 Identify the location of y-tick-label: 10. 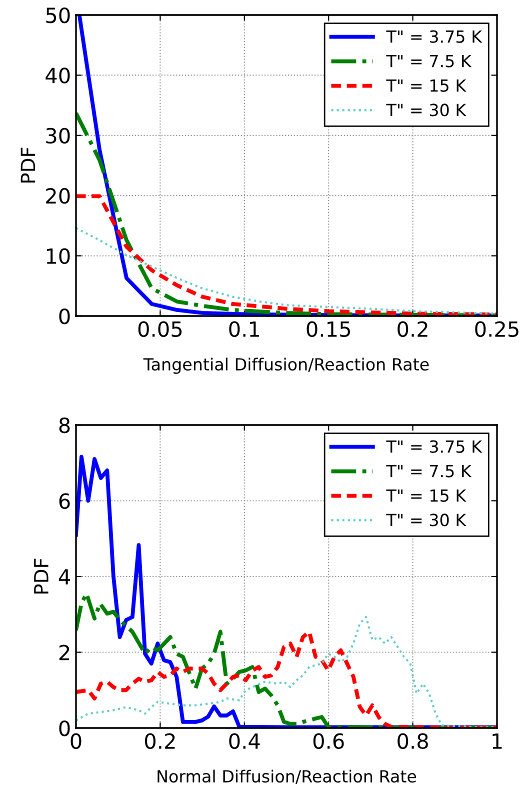
(58, 256).